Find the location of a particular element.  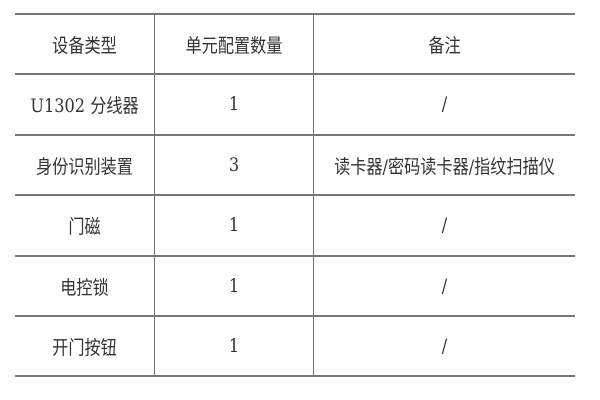

table-cell: U1302 分线器 is located at coordinates (84, 105).